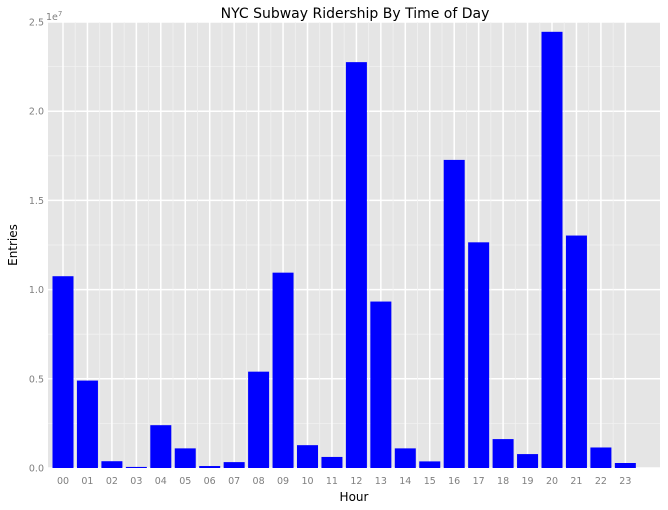 This screenshot has height=510, width=668. I want to click on x-tick-label-12: 12, so click(356, 481).